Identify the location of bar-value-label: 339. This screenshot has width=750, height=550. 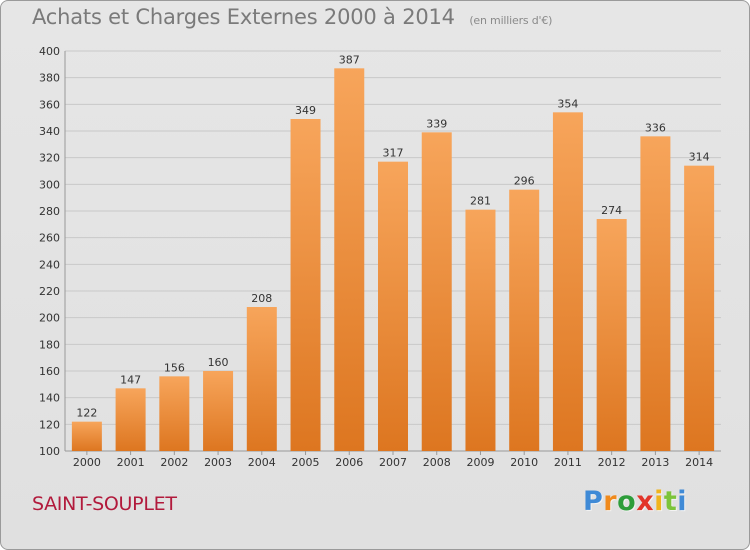
(436, 123).